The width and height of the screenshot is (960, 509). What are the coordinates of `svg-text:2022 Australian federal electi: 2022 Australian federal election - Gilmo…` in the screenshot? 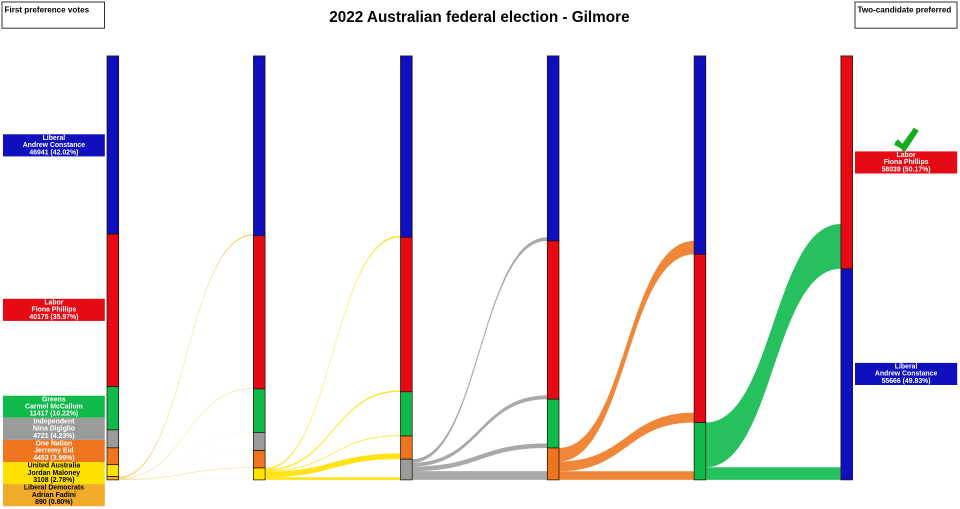 It's located at (479, 17).